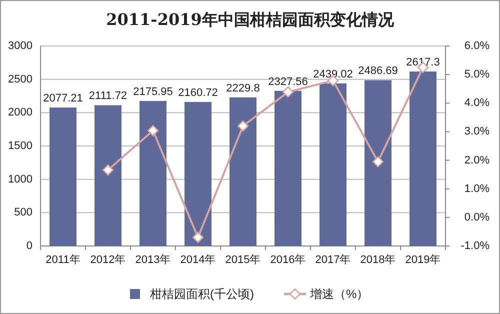  What do you see at coordinates (201, 294) in the screenshot?
I see `legend-label: 柑桔园面积(千公顷)` at bounding box center [201, 294].